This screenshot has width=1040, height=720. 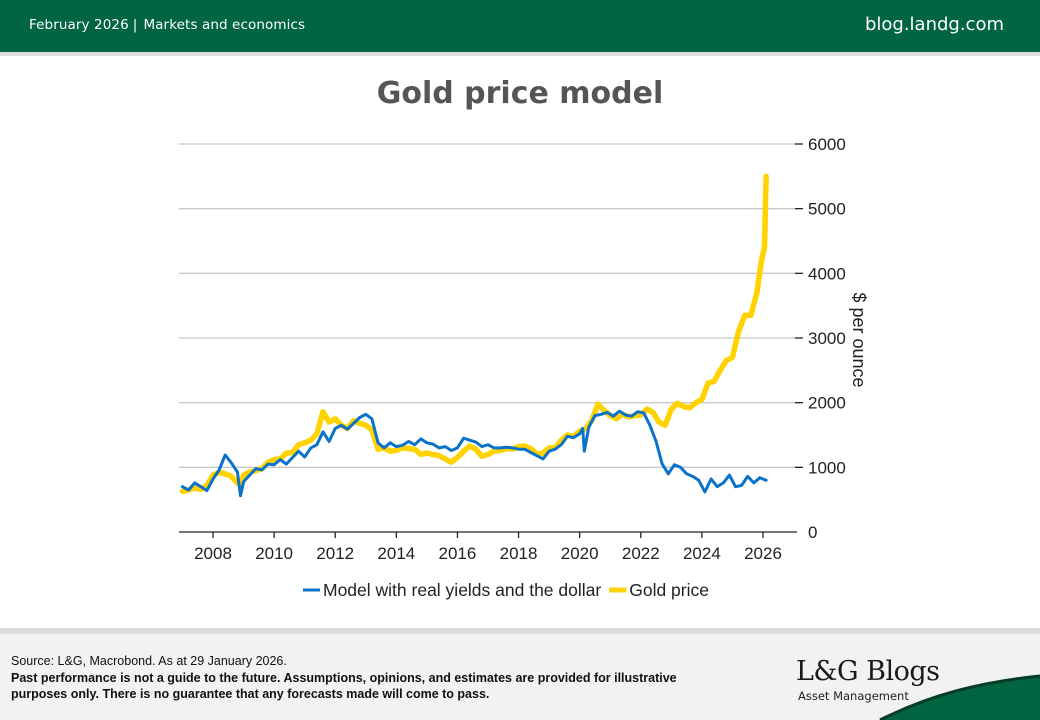 What do you see at coordinates (827, 209) in the screenshot?
I see `y-tick-label: 5000` at bounding box center [827, 209].